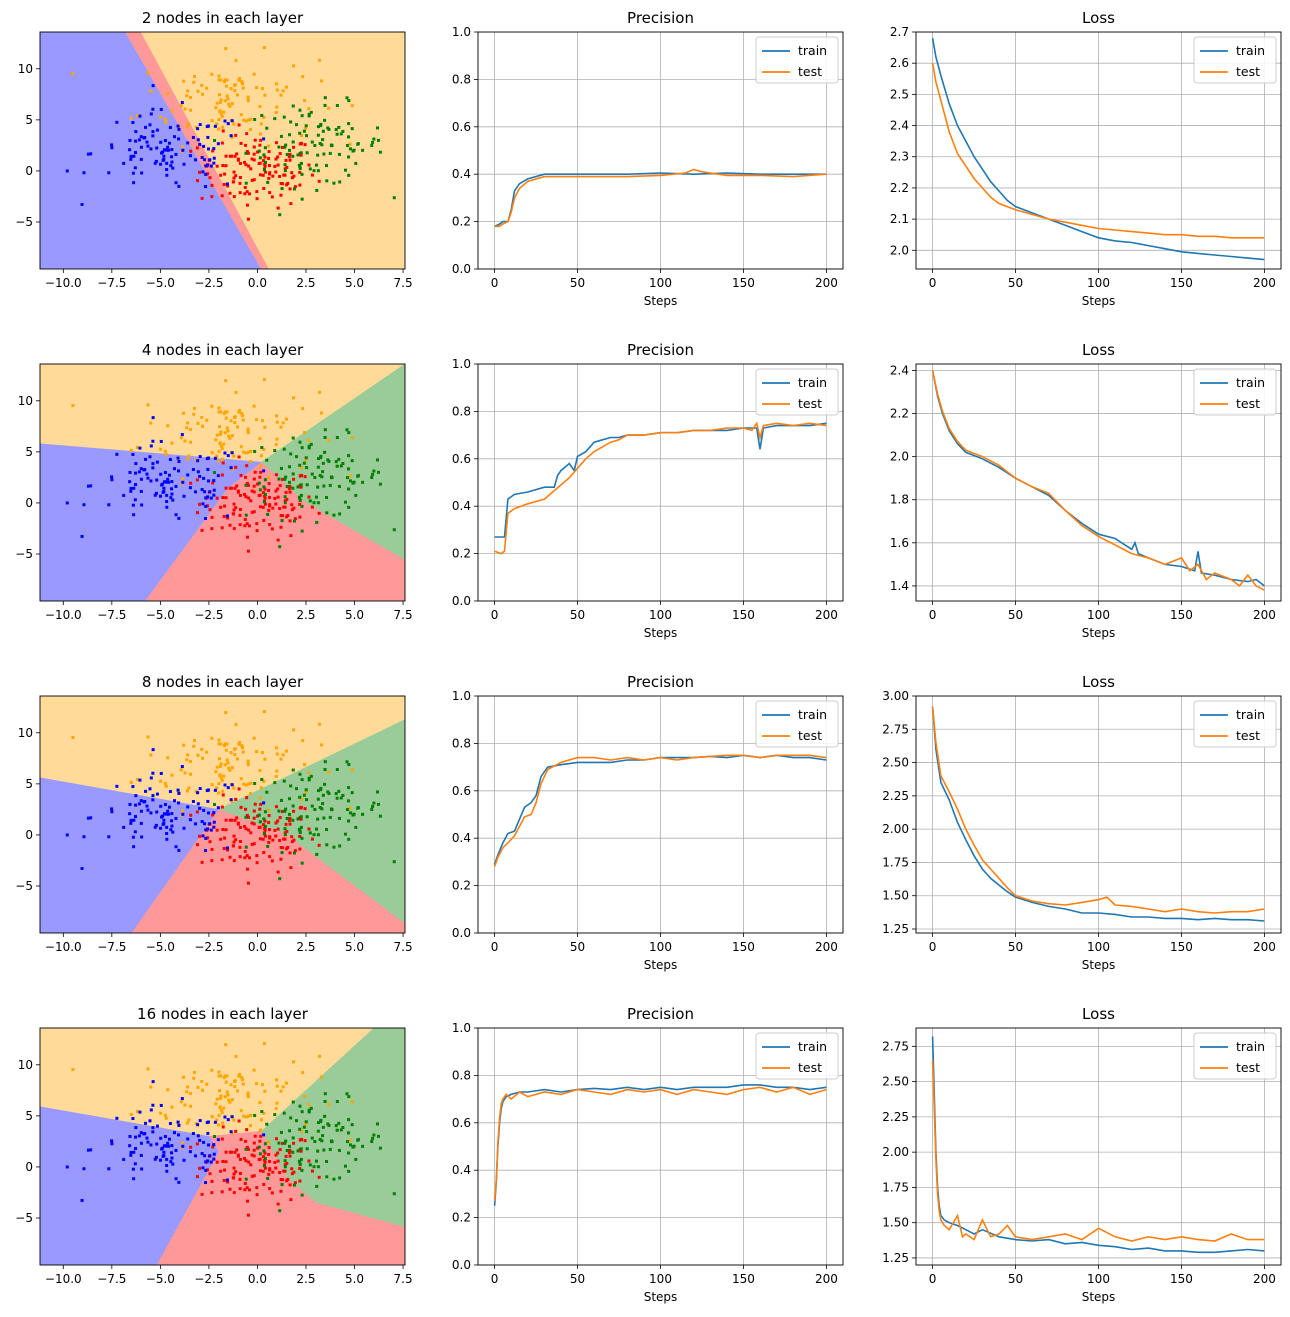 This screenshot has height=1317, width=1290. I want to click on legend-label-test: test, so click(810, 1067).